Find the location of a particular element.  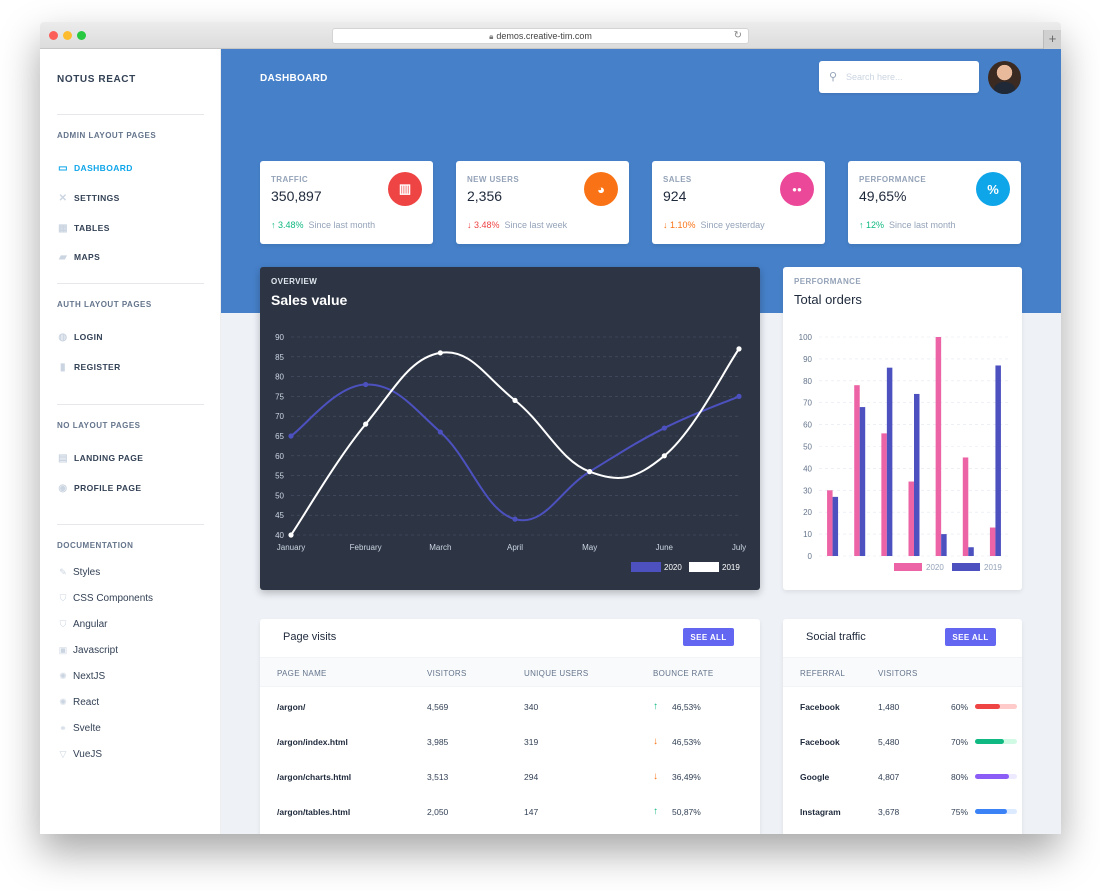

user-circle-icon: ◉ is located at coordinates (63, 488).